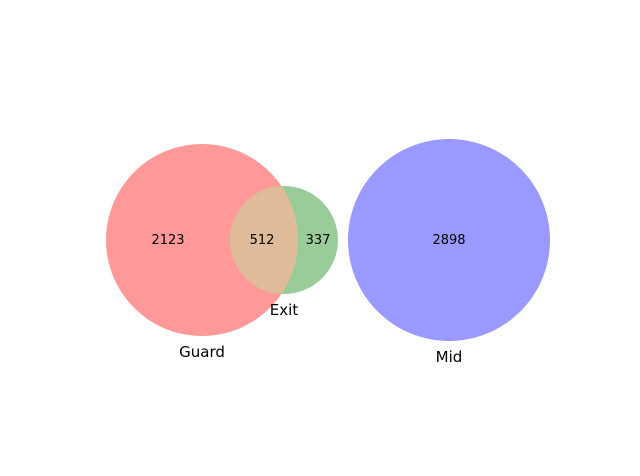 Image resolution: width=640 pixels, height=476 pixels. What do you see at coordinates (318, 240) in the screenshot?
I see `exit-only-count: 337` at bounding box center [318, 240].